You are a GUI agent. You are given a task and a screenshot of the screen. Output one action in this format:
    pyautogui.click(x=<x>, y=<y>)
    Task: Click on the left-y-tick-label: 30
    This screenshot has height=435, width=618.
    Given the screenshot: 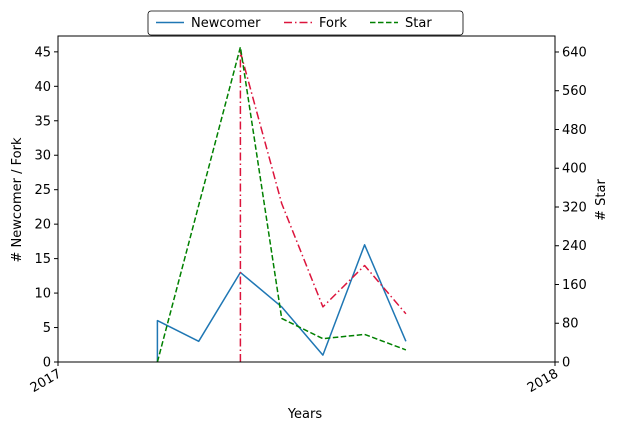 What is the action you would take?
    pyautogui.click(x=42, y=156)
    